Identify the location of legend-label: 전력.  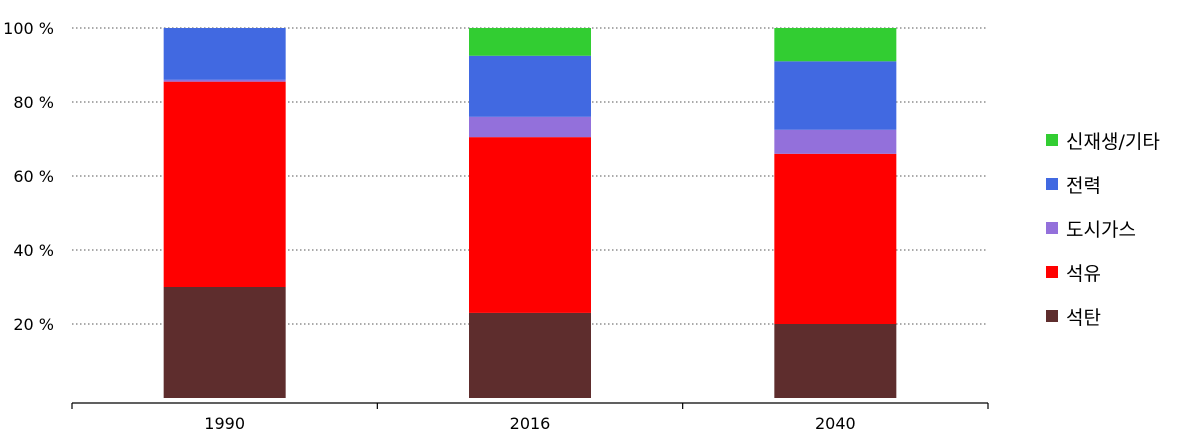
(1083, 185).